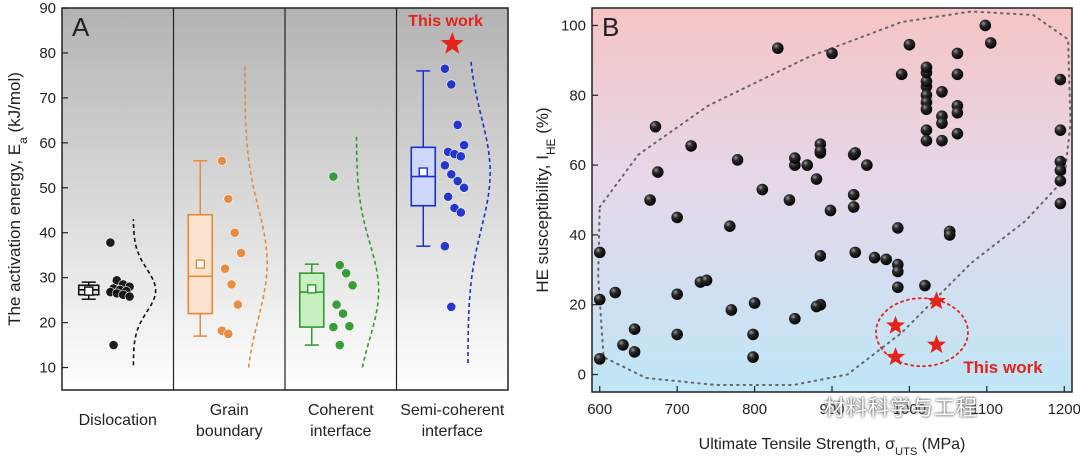 The height and width of the screenshot is (461, 1080). Describe the element at coordinates (909, 409) in the screenshot. I see `x-tick-label: 1000` at that location.